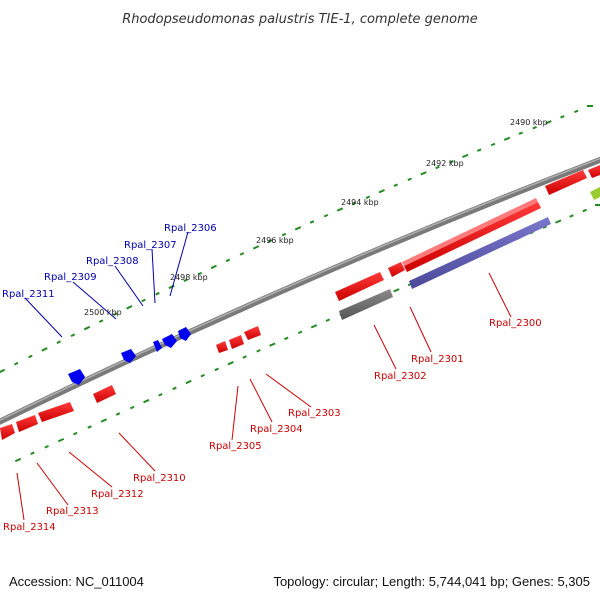  What do you see at coordinates (72, 511) in the screenshot?
I see `gene-label-rpal-2313: Rpal_2313` at bounding box center [72, 511].